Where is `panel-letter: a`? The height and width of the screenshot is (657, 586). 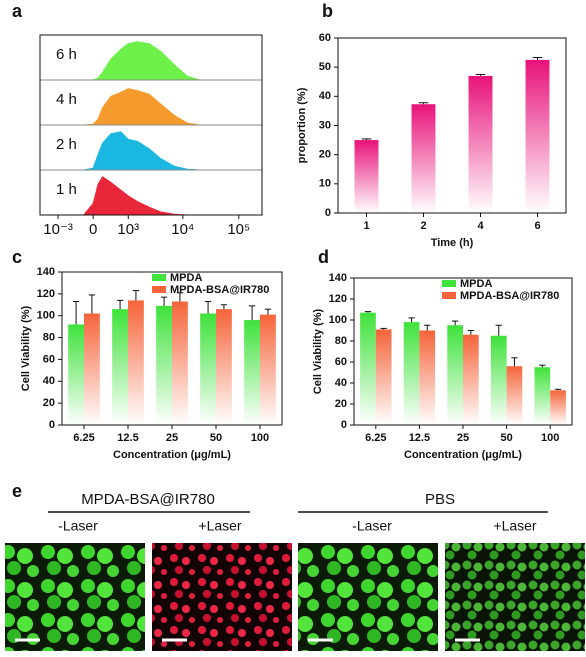
panel-letter: a is located at coordinates (17, 11).